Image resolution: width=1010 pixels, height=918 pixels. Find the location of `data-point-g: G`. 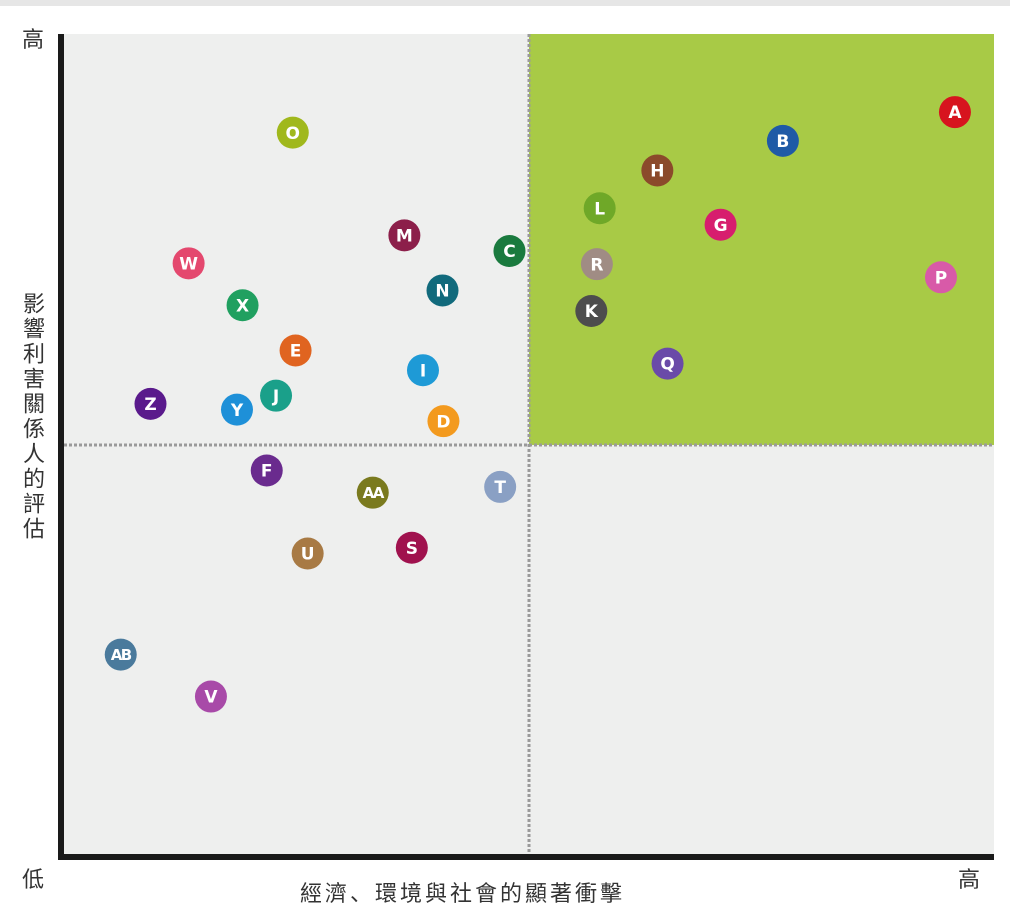

data-point-g: G is located at coordinates (720, 224).